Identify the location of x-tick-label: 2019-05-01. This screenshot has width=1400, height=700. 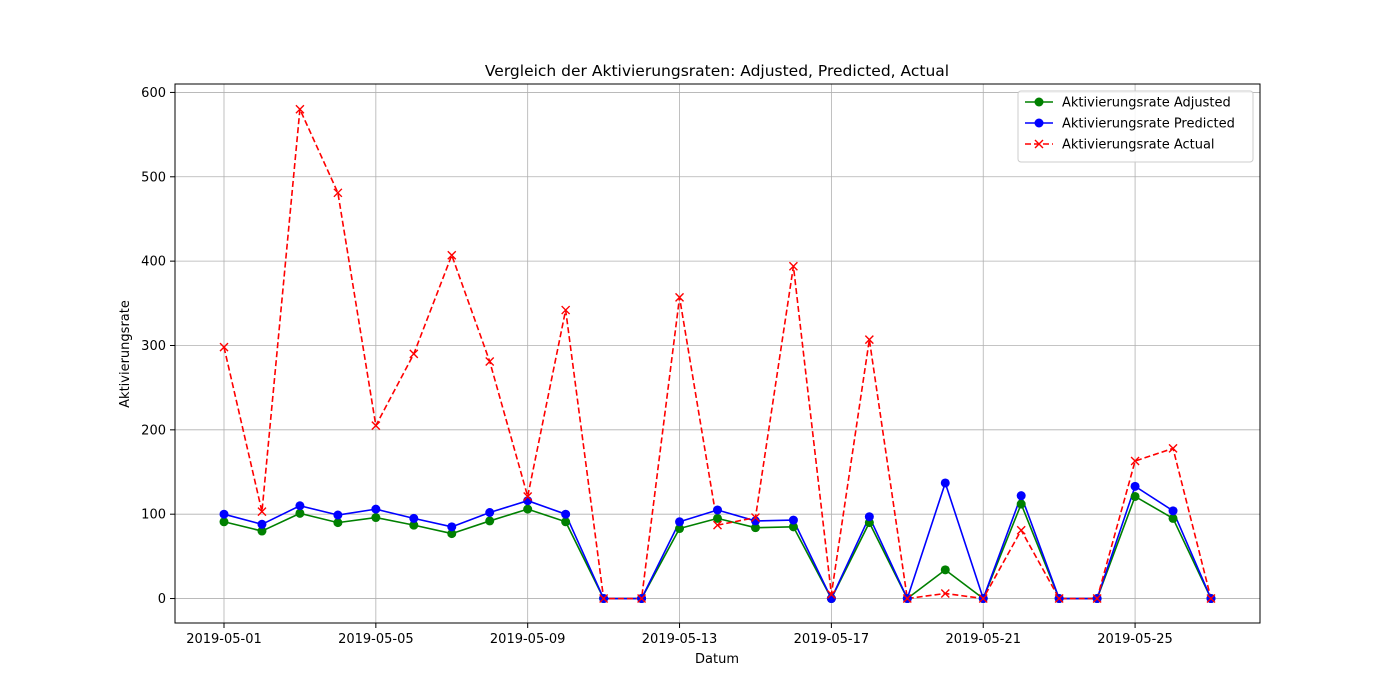
(224, 639).